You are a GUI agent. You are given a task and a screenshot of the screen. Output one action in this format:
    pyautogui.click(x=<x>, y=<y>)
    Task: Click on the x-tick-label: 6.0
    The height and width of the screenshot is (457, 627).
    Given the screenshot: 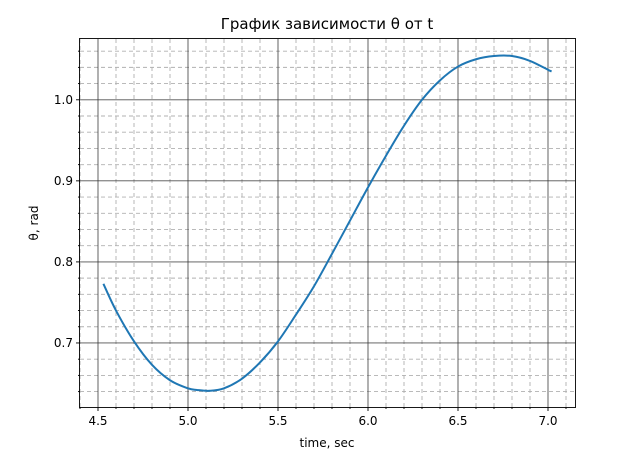 What is the action you would take?
    pyautogui.click(x=367, y=421)
    